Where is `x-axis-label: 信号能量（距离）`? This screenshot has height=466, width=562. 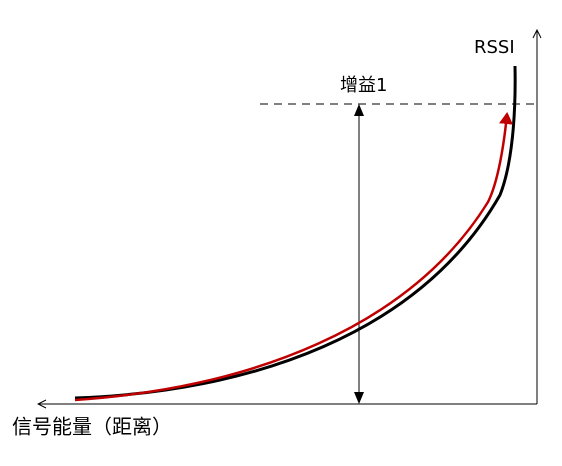
x-axis-label: 信号能量（距离） is located at coordinates (92, 427).